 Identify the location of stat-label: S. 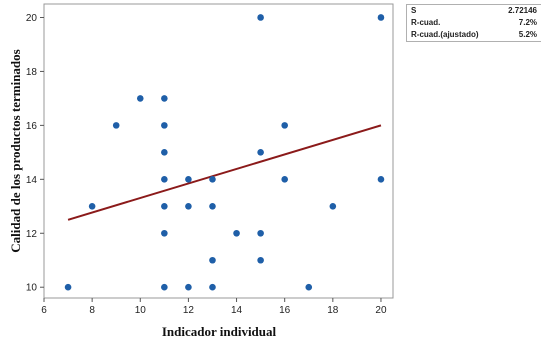
(414, 10).